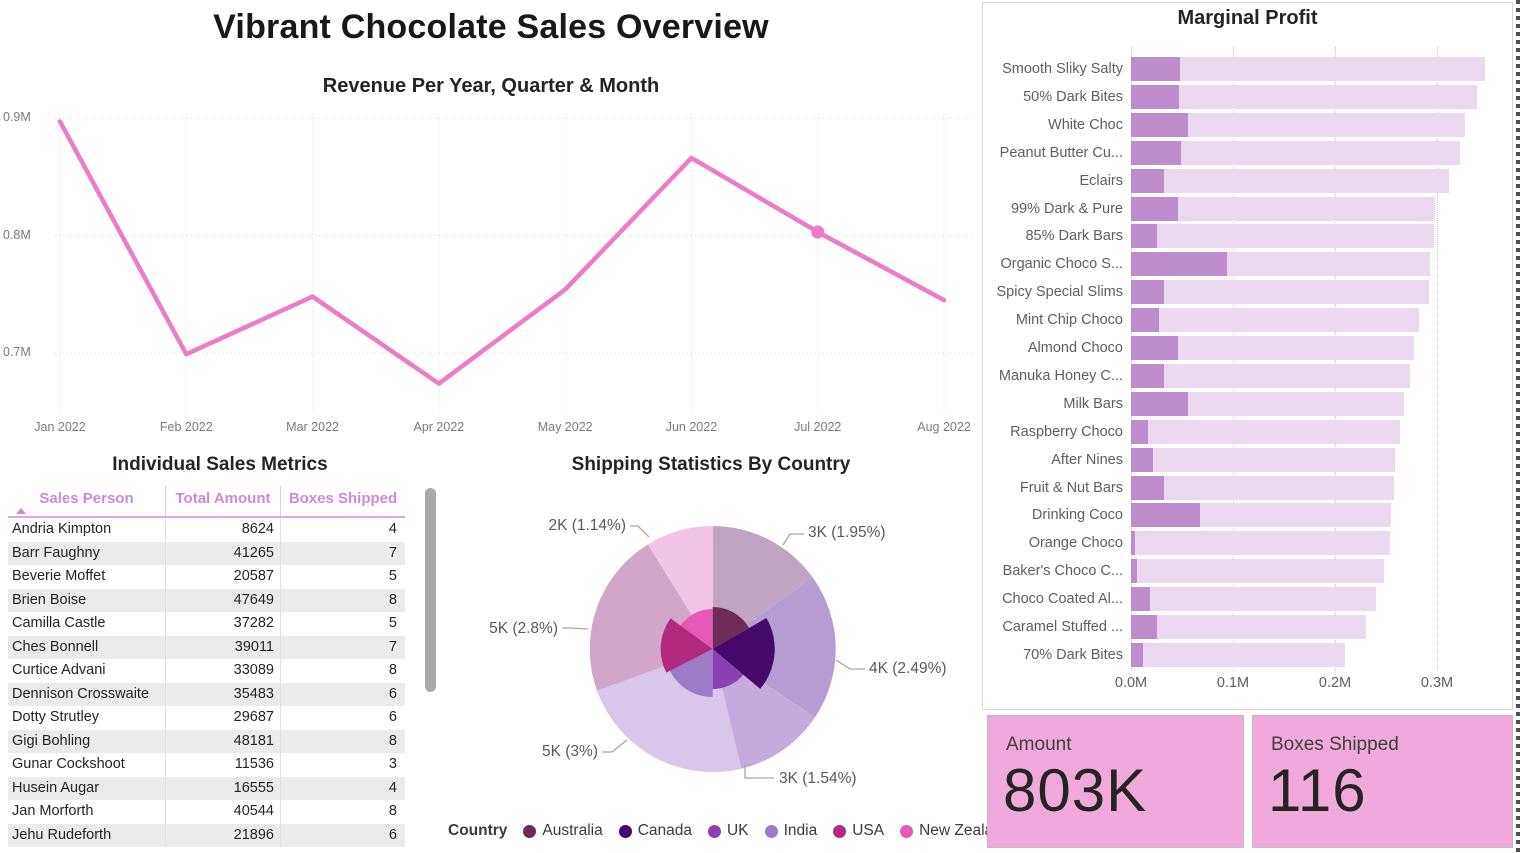 This screenshot has width=1520, height=853. Describe the element at coordinates (790, 831) in the screenshot. I see `legend-item-india: India` at that location.